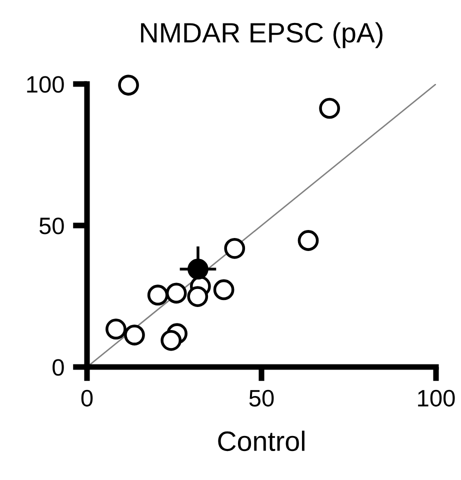 The width and height of the screenshot is (461, 480). Describe the element at coordinates (45, 84) in the screenshot. I see `y-tick-label: 100` at that location.